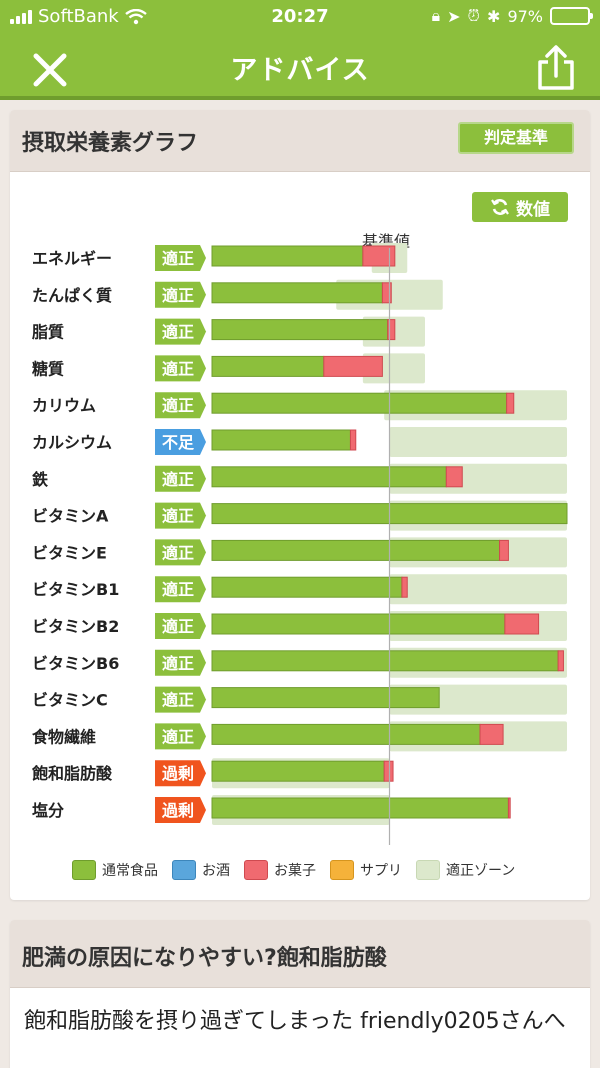  I want to click on nutrient-label: 飽和脂肪酸, so click(72, 773).